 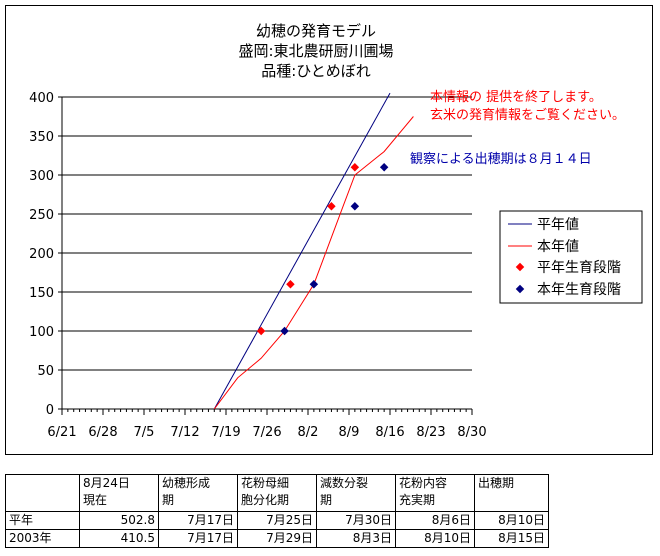 I want to click on legend-box, so click(x=571, y=257).